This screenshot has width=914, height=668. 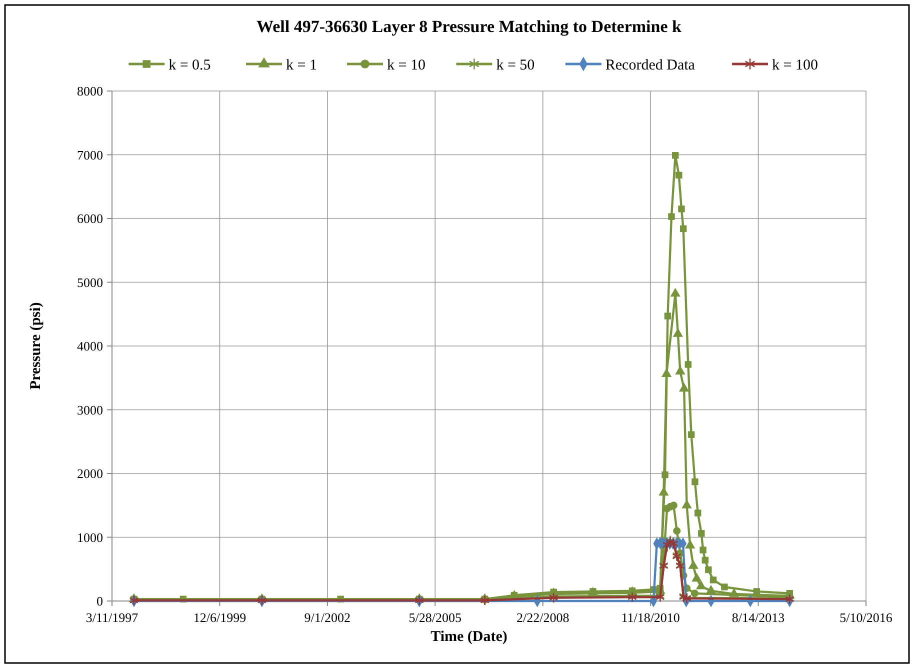 What do you see at coordinates (99, 601) in the screenshot?
I see `y-tick-label: 0` at bounding box center [99, 601].